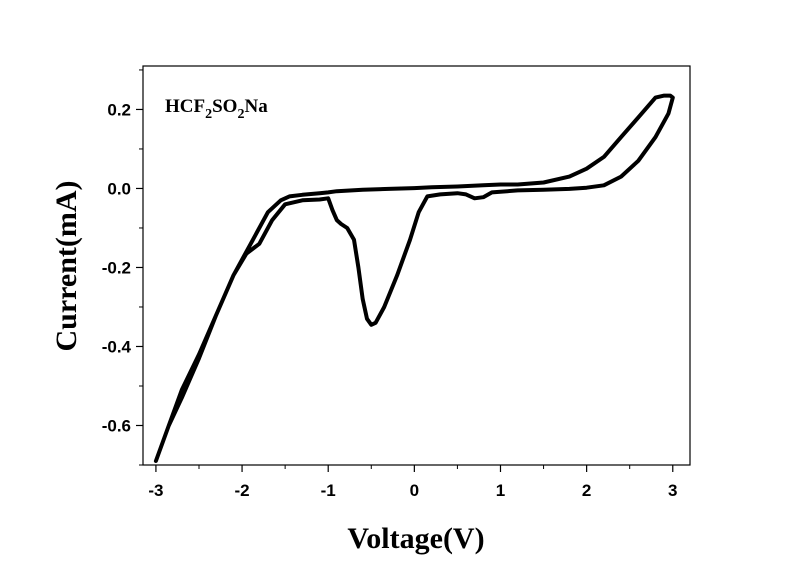 Image resolution: width=800 pixels, height=561 pixels. Describe the element at coordinates (672, 490) in the screenshot. I see `x-tick-label: 3` at that location.